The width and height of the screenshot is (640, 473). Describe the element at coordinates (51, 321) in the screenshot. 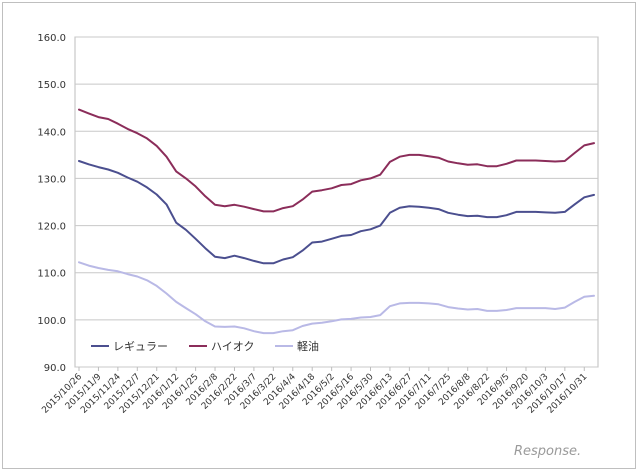

I see `y-tick-label: 100.0` at that location.